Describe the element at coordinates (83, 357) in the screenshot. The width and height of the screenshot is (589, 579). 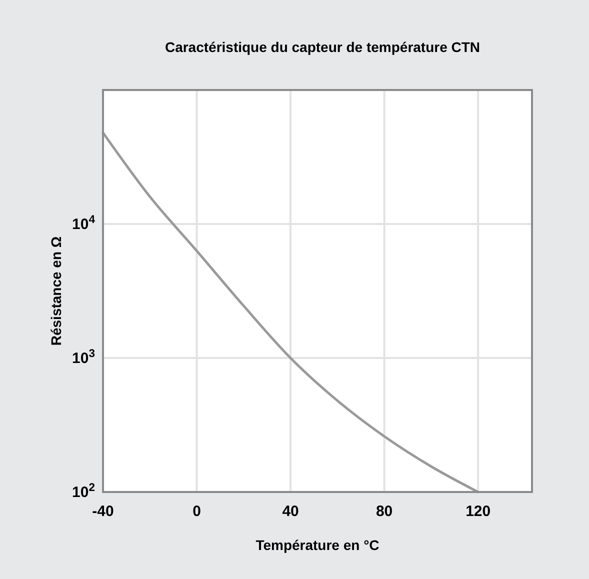
I see `y-tick-label: 10$^{3}$` at that location.